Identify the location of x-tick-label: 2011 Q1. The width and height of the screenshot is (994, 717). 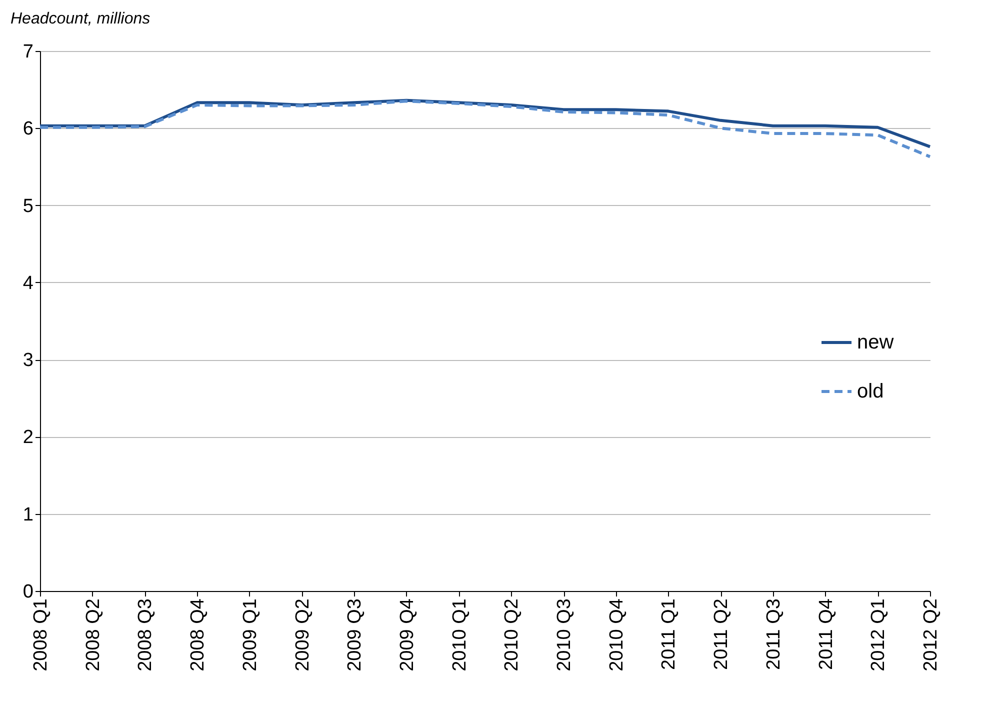
(669, 634).